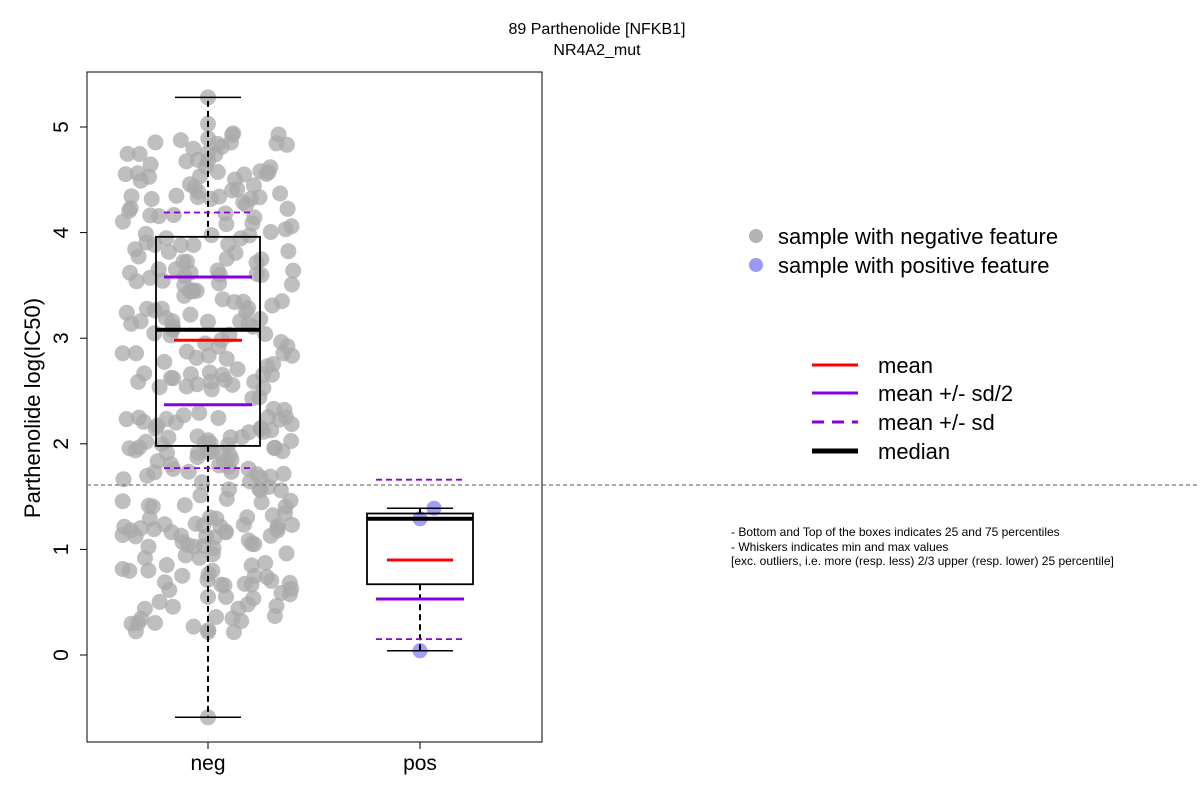 The height and width of the screenshot is (800, 1200). Describe the element at coordinates (61, 550) in the screenshot. I see `y-tick-label: 1` at that location.